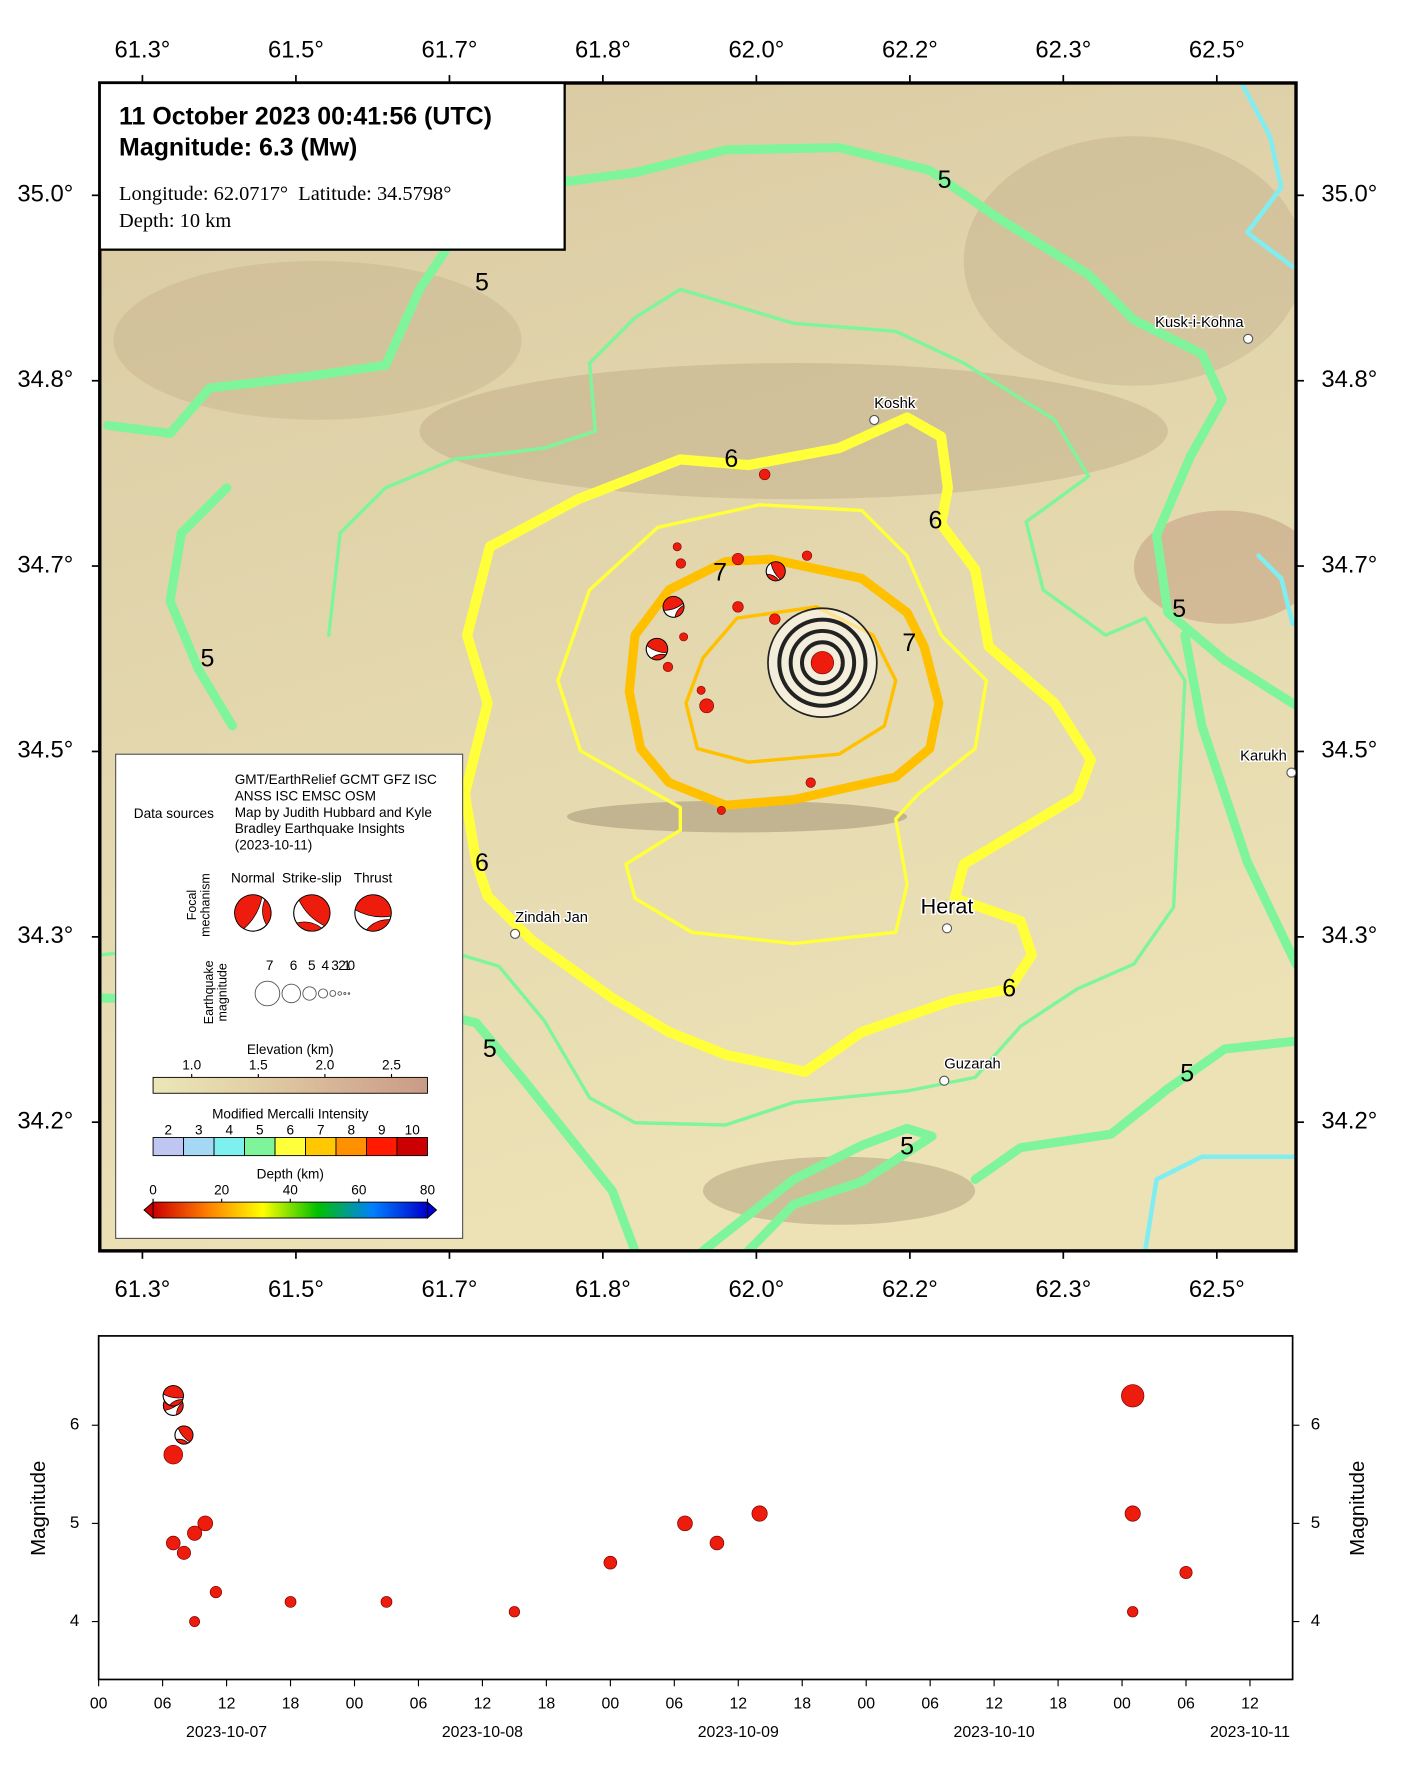  I want to click on legend-source: ANSS ISC EMSC OSM, so click(305, 795).